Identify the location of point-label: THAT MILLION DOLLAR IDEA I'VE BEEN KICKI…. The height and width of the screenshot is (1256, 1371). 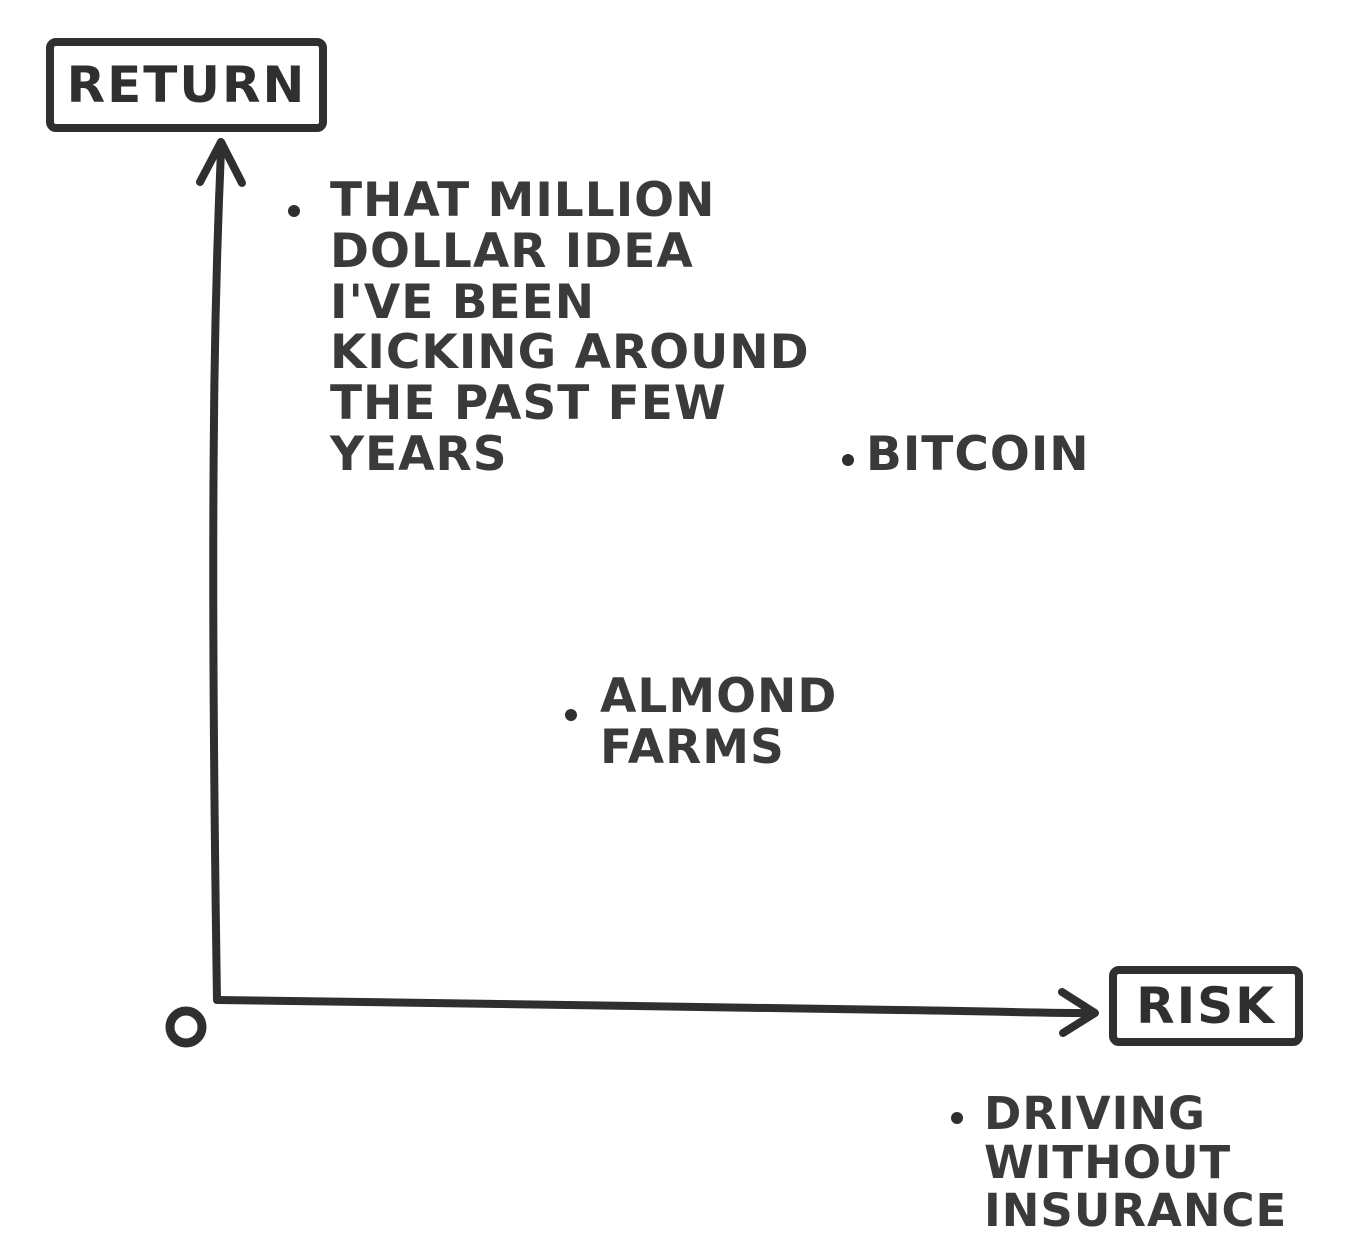
(570, 327).